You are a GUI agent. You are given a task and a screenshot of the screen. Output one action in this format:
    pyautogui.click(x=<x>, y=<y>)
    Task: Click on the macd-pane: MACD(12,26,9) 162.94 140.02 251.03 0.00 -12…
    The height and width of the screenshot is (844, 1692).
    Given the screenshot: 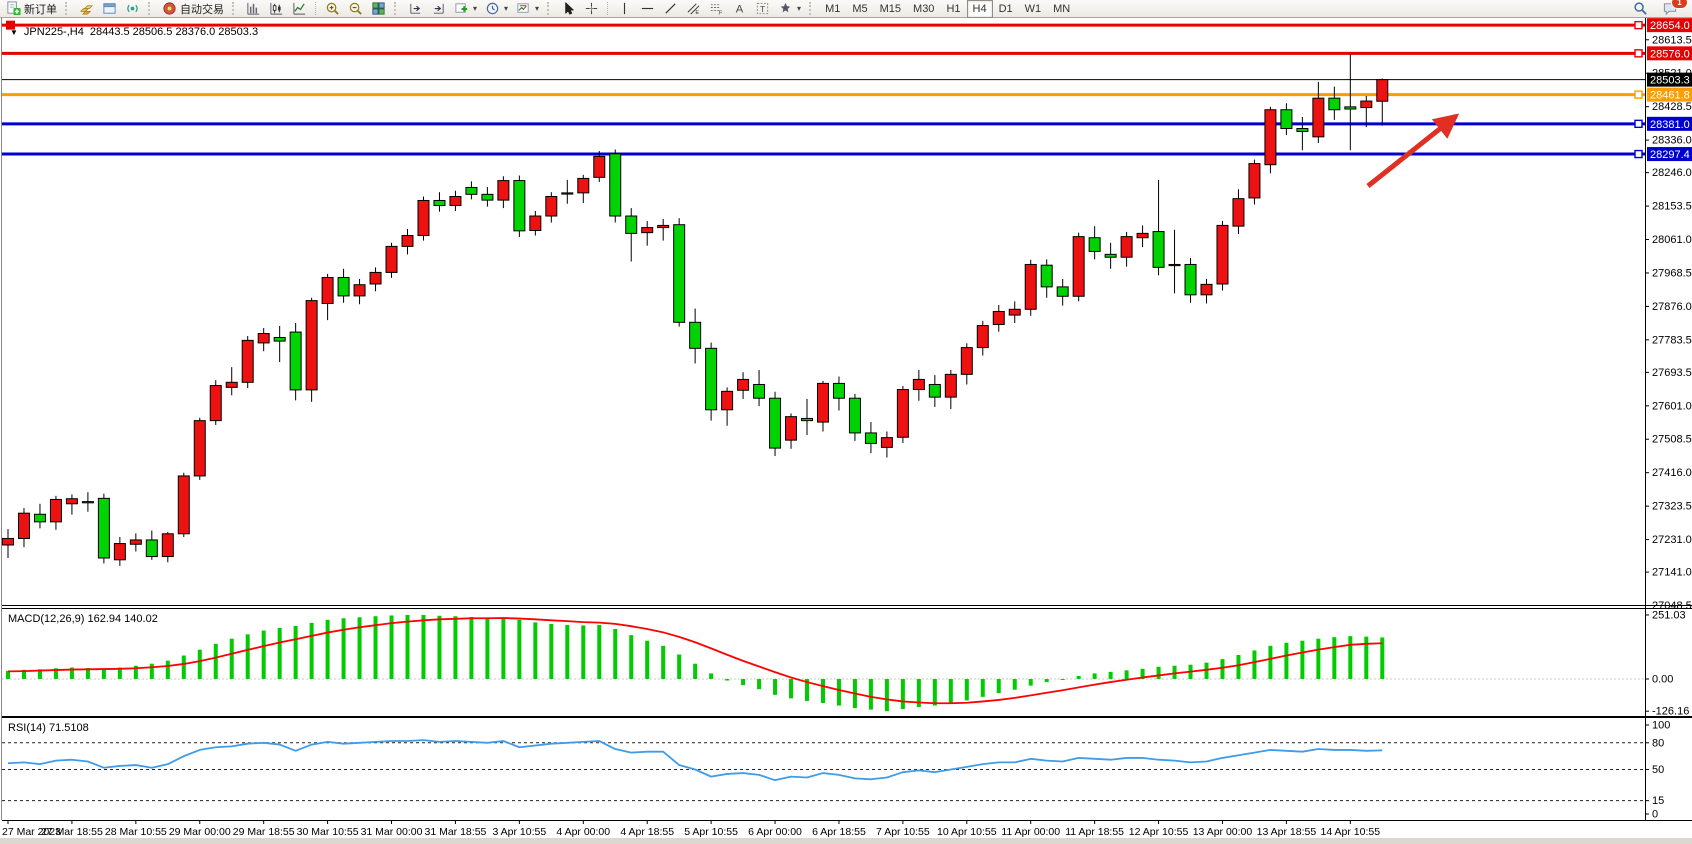 What is the action you would take?
    pyautogui.click(x=845, y=663)
    